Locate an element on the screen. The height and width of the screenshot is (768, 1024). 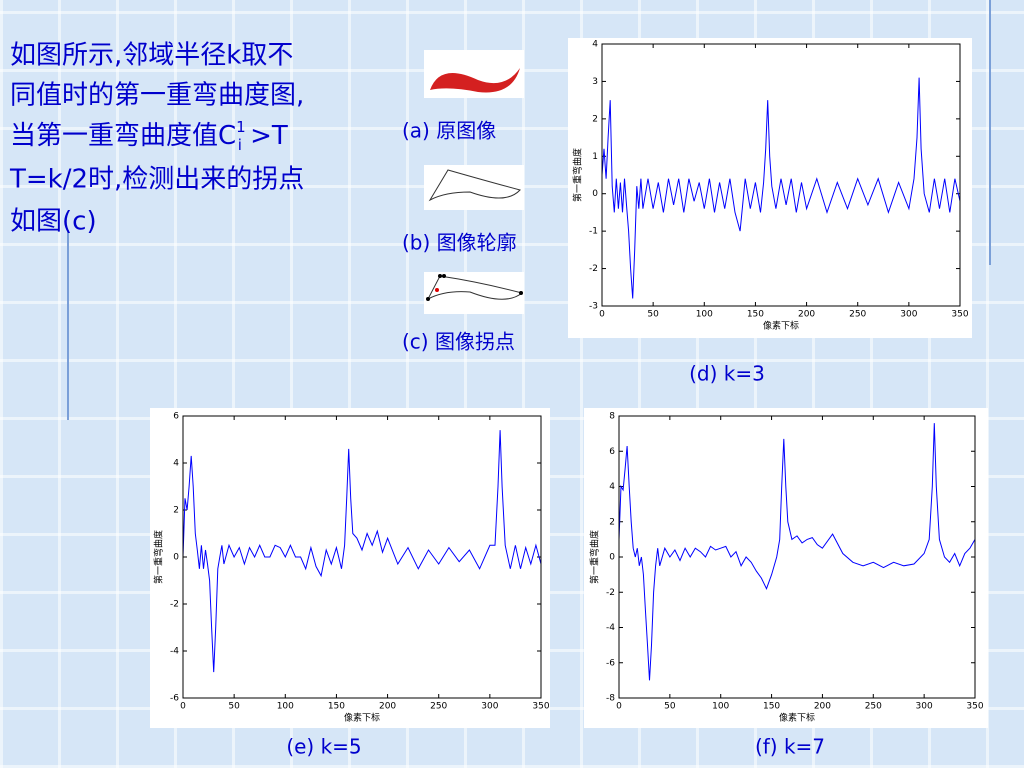
image-caption: (c) 图像拐点 is located at coordinates (458, 342).